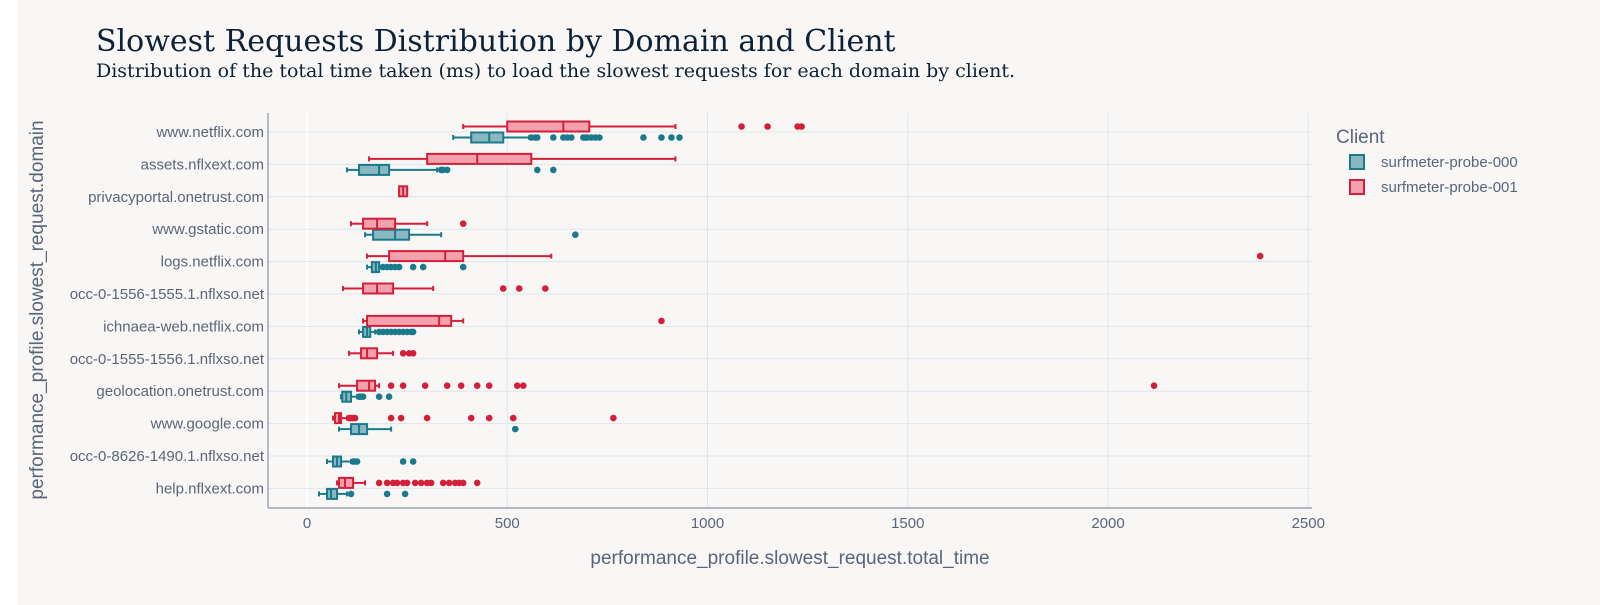  What do you see at coordinates (1360, 137) in the screenshot?
I see `legend-title: Client` at bounding box center [1360, 137].